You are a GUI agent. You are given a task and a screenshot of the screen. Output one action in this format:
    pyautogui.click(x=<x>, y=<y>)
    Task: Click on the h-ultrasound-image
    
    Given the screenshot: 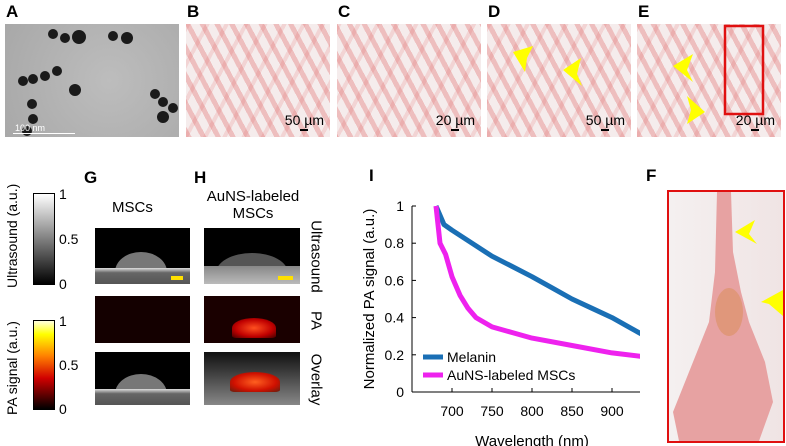 What is the action you would take?
    pyautogui.click(x=252, y=256)
    